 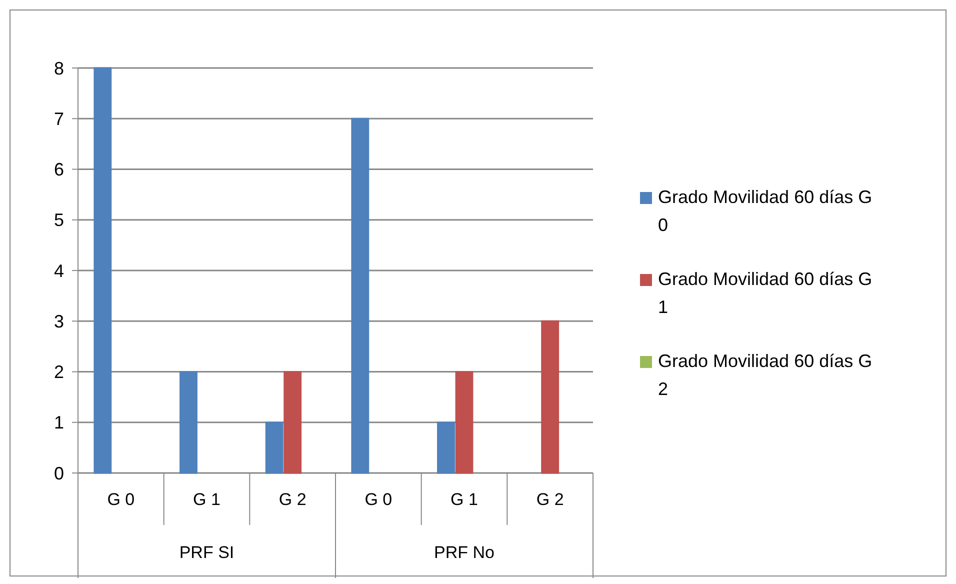 What do you see at coordinates (59, 170) in the screenshot?
I see `y-tick-label: 6` at bounding box center [59, 170].